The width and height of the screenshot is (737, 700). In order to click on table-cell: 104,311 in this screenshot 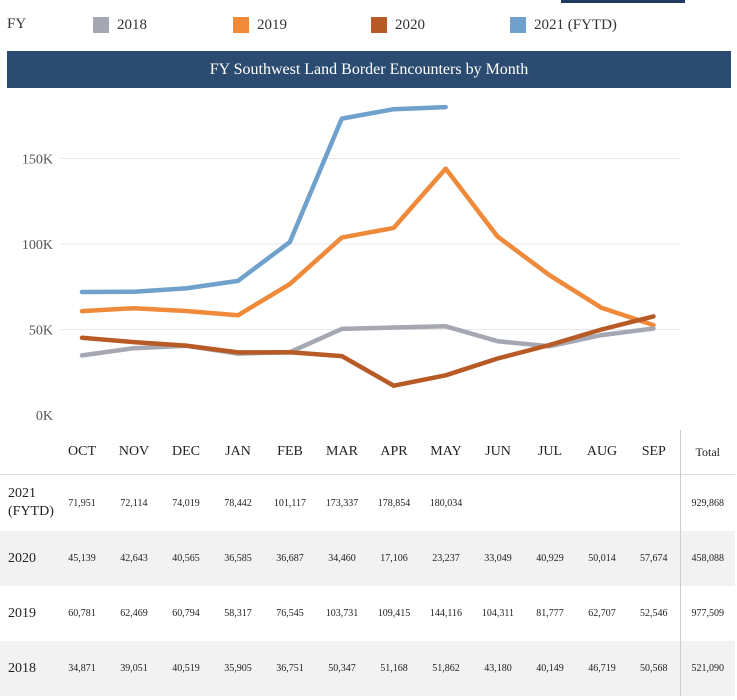, I will do `click(498, 613)`.